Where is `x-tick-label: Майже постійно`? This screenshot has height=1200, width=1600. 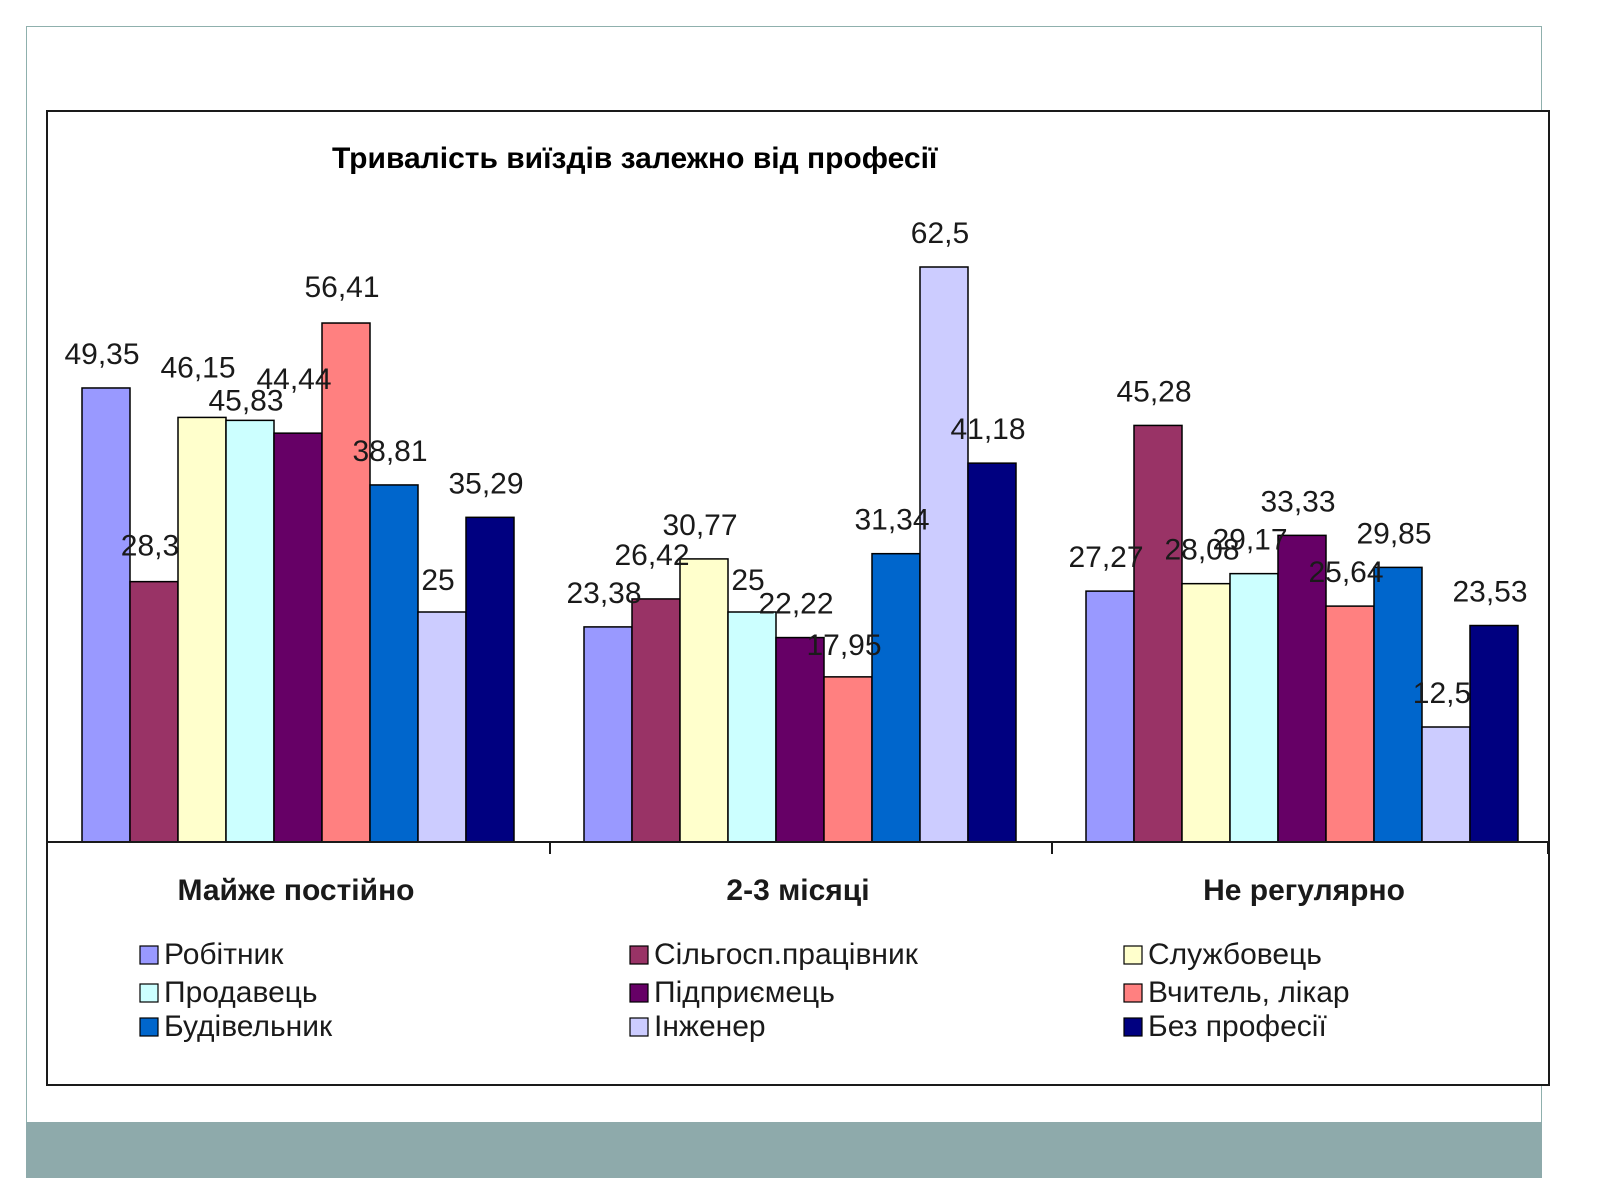 x-tick-label: Майже постійно is located at coordinates (295, 890).